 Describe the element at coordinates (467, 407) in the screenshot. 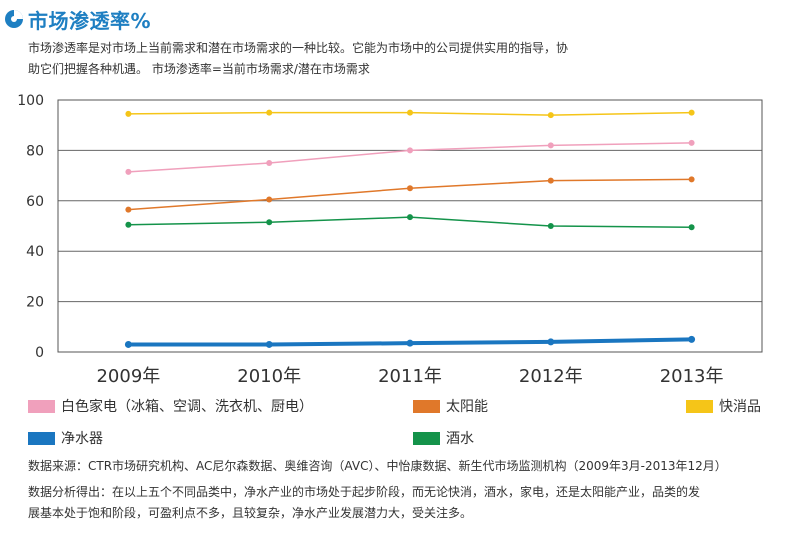

I see `legend-label-solar: 太阳能` at that location.